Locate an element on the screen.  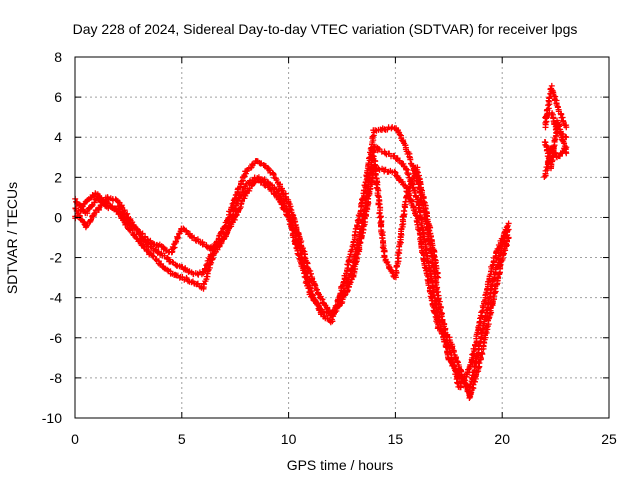
y-tick-label: 8 is located at coordinates (58, 57).